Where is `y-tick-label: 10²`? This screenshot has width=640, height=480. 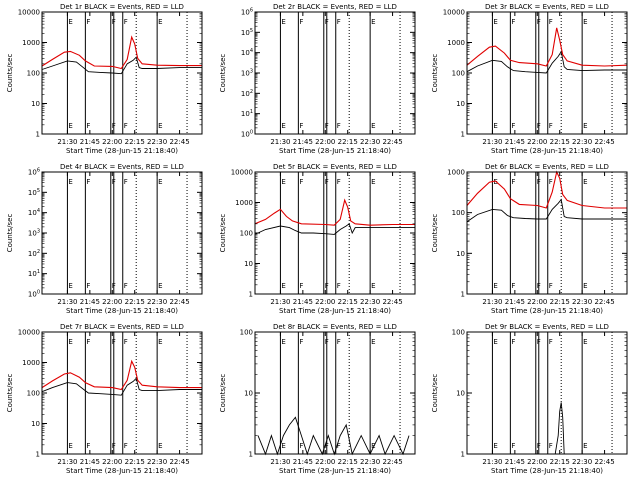
y-tick-label: 10² is located at coordinates (34, 253).